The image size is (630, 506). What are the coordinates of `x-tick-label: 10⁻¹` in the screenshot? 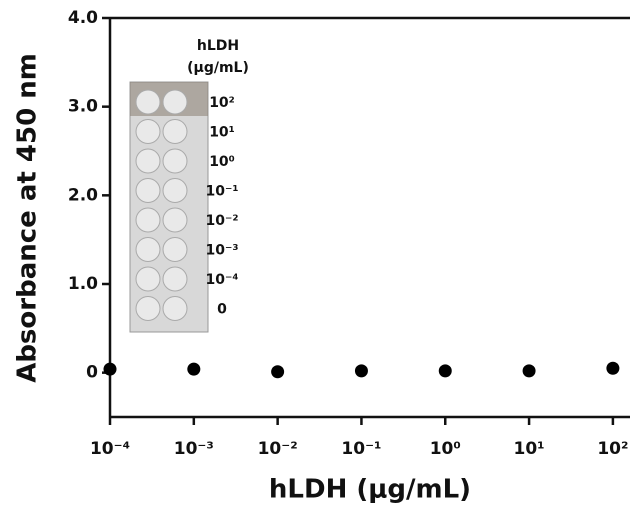 It's located at (361, 449).